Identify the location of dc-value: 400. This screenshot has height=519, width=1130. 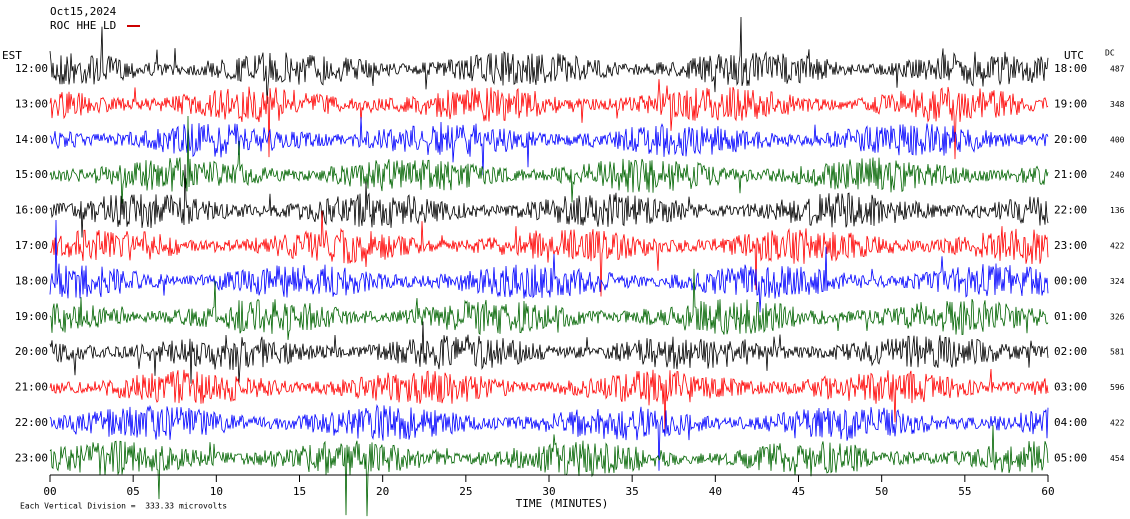
(1117, 139).